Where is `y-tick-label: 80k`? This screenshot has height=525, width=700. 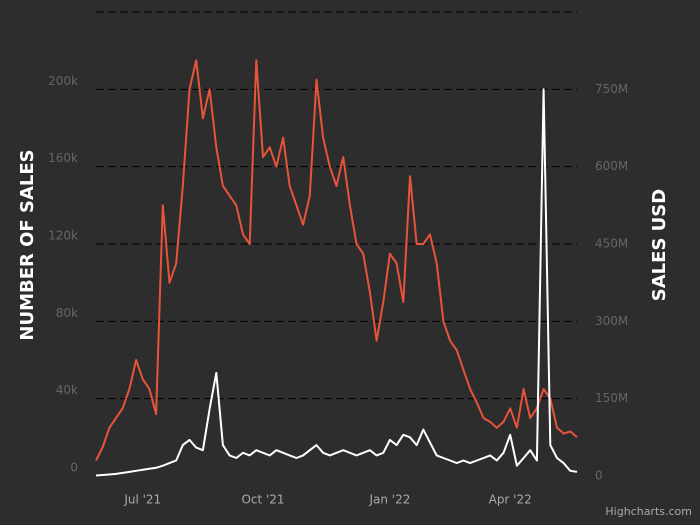 y-tick-label: 80k is located at coordinates (67, 313).